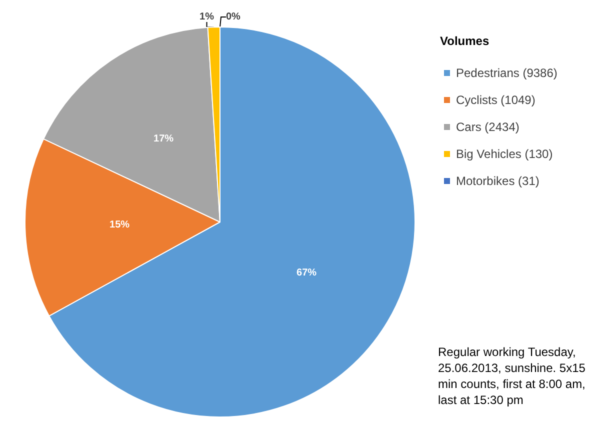 This screenshot has height=425, width=596. Describe the element at coordinates (498, 181) in the screenshot. I see `legend-label: Motorbikes (31)` at that location.